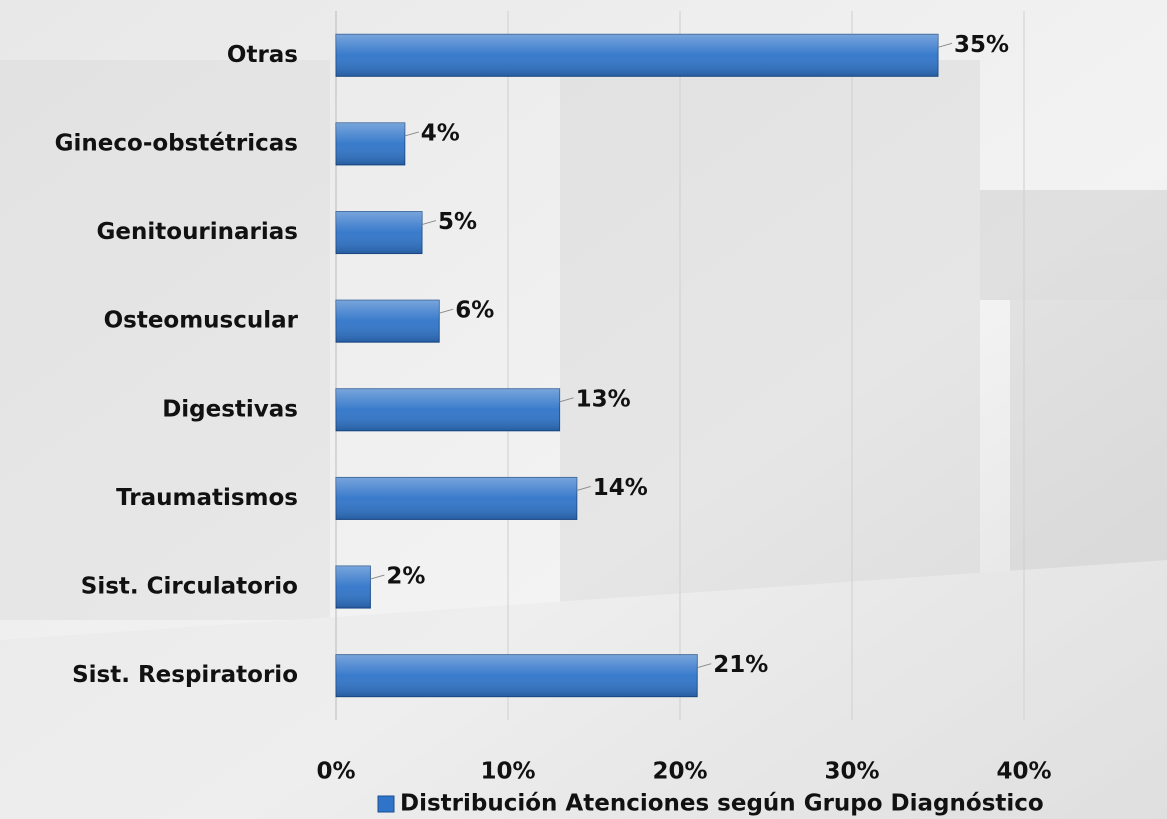  I want to click on y-tick-label: Digestivas, so click(230, 409).